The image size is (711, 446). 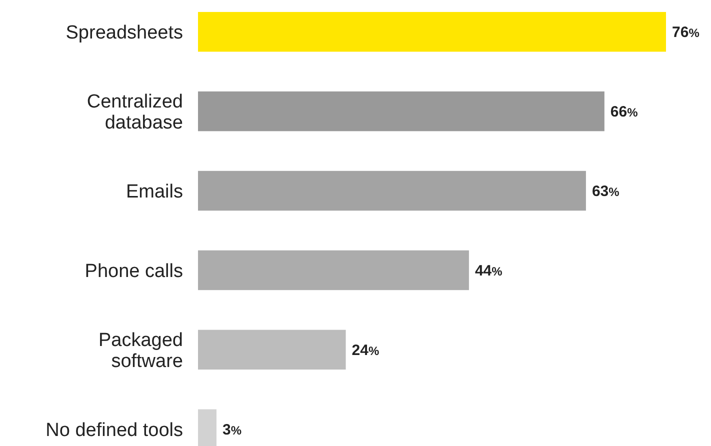 What do you see at coordinates (154, 191) in the screenshot?
I see `y-tick-label: Emails` at bounding box center [154, 191].